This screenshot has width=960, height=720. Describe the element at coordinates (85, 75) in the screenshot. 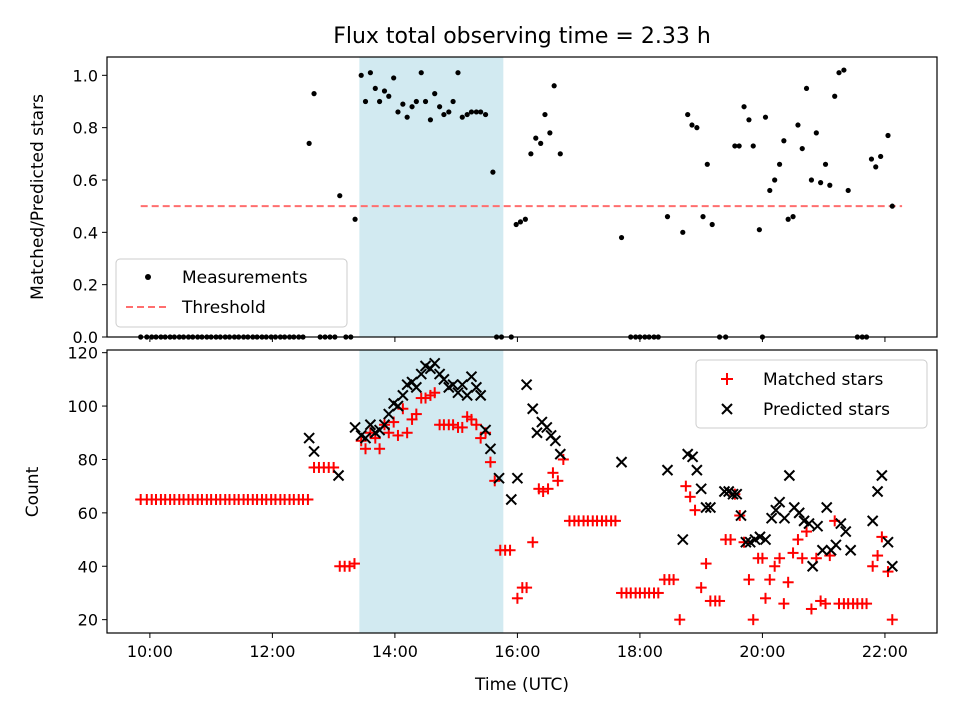

I see `y-tick-label: 1.0` at that location.